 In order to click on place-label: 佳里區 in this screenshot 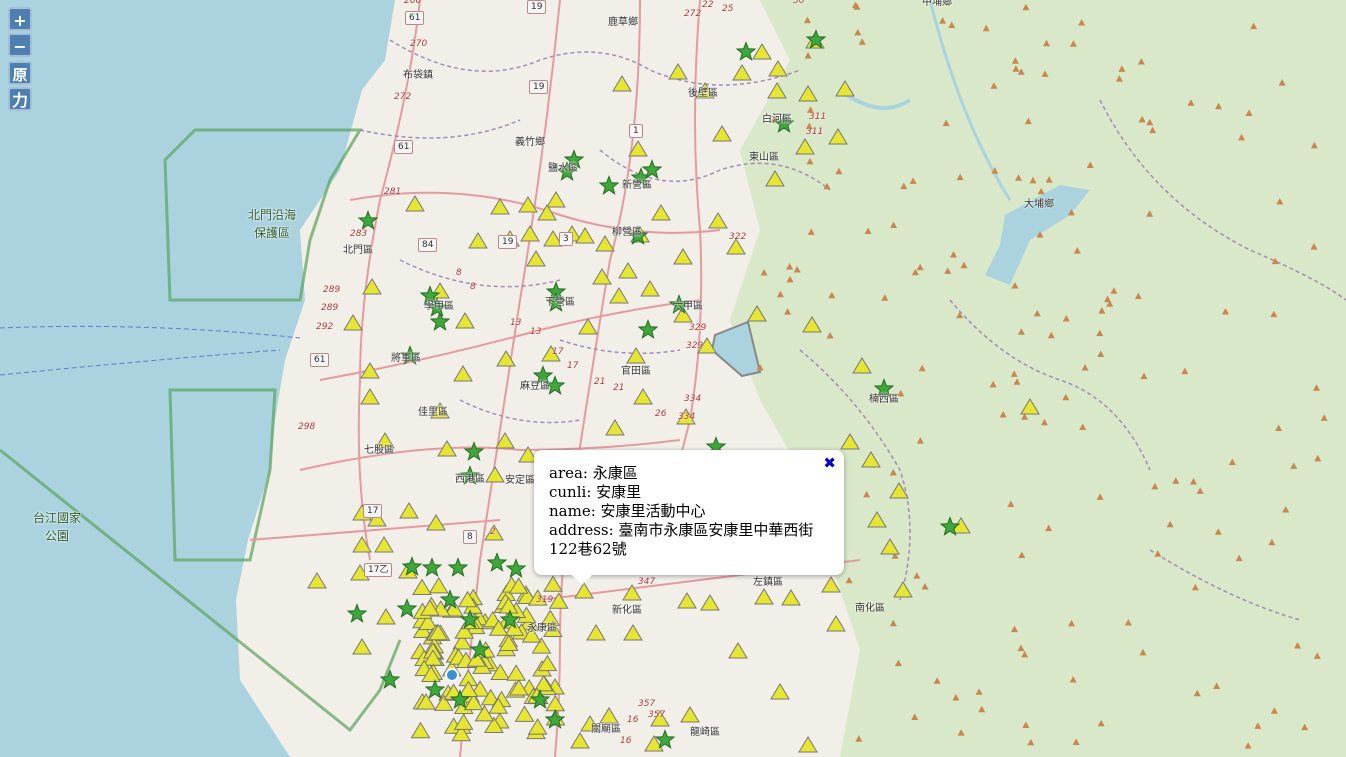, I will do `click(433, 412)`.